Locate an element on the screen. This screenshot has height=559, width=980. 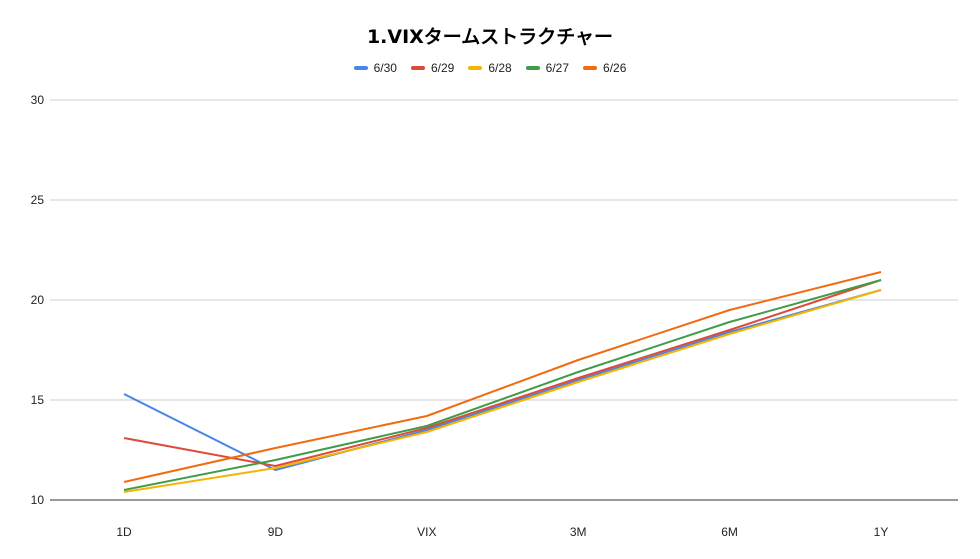
legend-item: 6/30 is located at coordinates (375, 68).